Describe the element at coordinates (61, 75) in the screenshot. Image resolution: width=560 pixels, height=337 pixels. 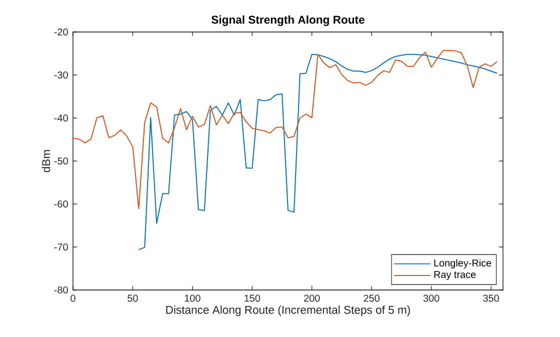
I see `y-tick-label: -30` at that location.